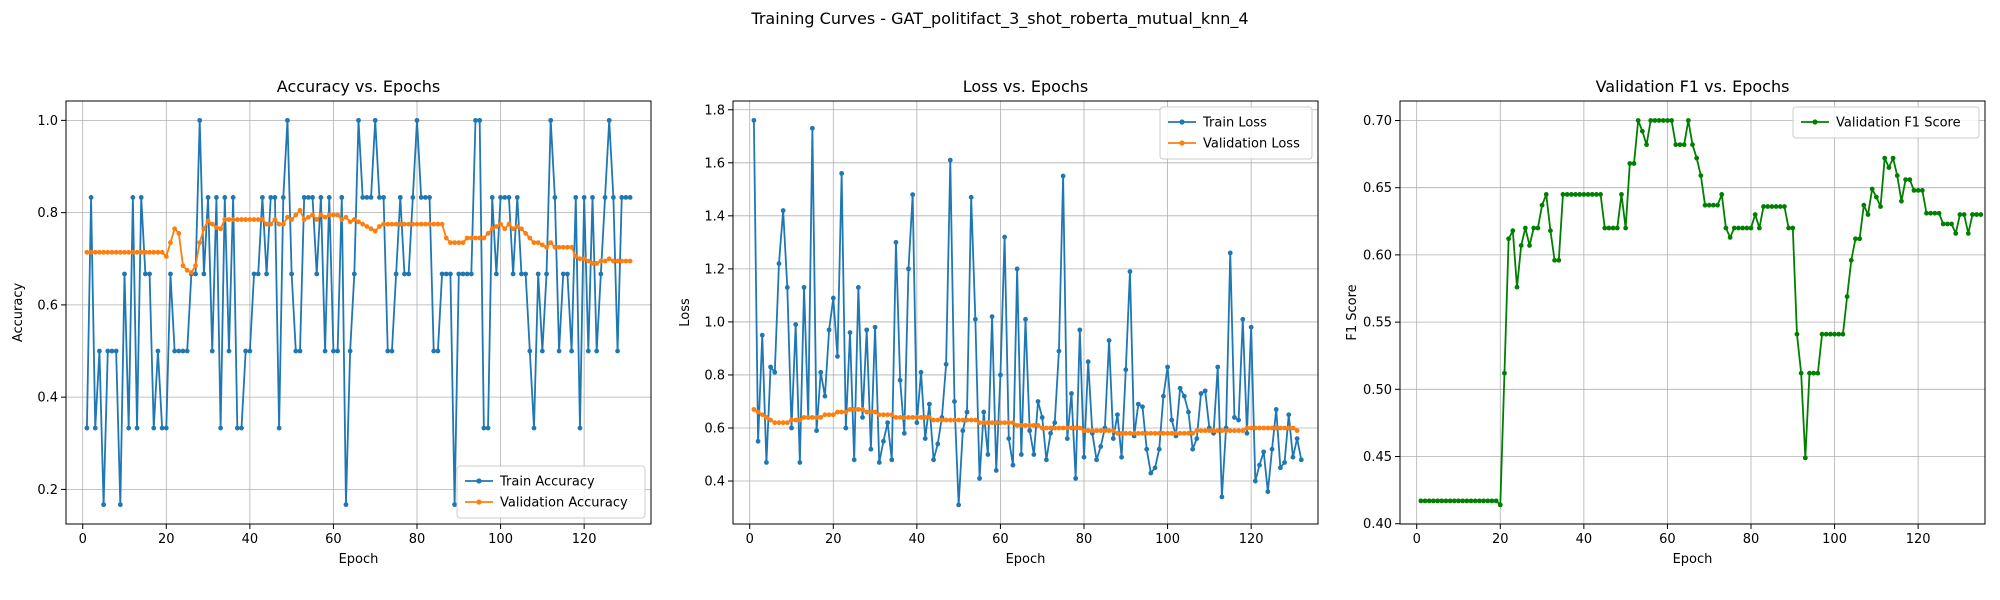 This screenshot has height=600, width=2000. What do you see at coordinates (1417, 539) in the screenshot?
I see `x-tick-label: 0` at bounding box center [1417, 539].